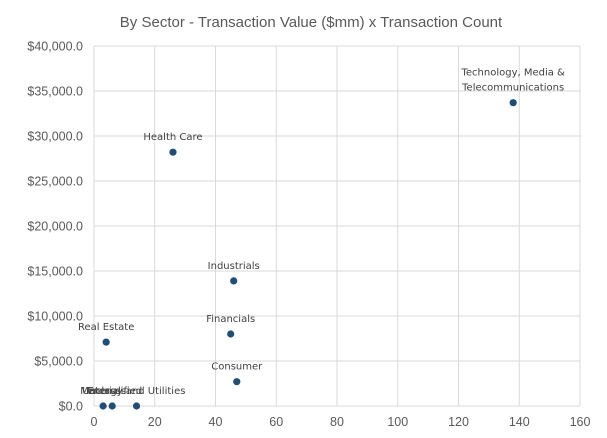 This screenshot has width=607, height=438. Describe the element at coordinates (71, 407) in the screenshot. I see `y-tick-label: $0.0` at that location.